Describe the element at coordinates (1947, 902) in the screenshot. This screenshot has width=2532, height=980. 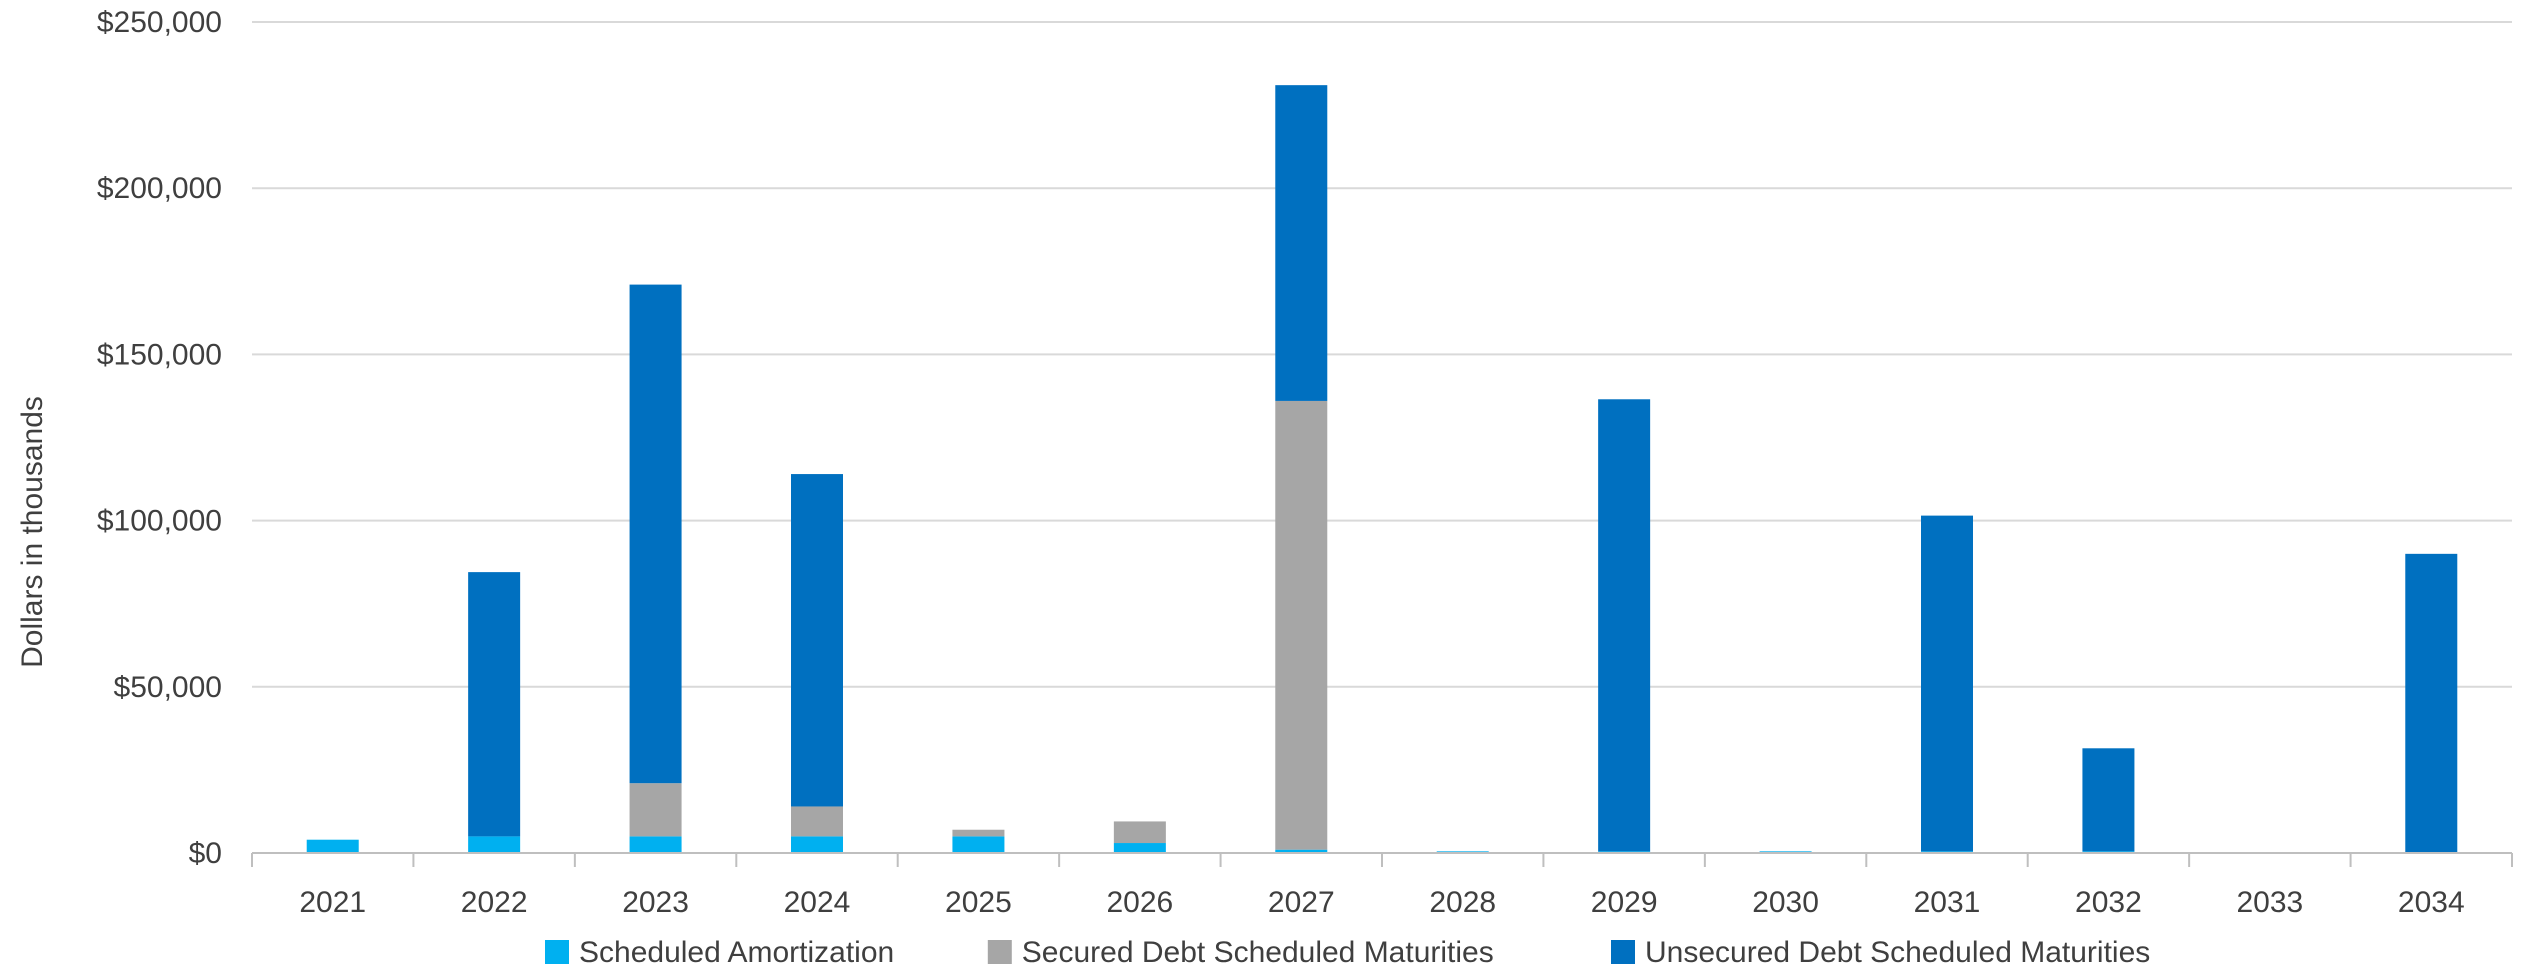
I see `x-tick-label: 2031` at that location.